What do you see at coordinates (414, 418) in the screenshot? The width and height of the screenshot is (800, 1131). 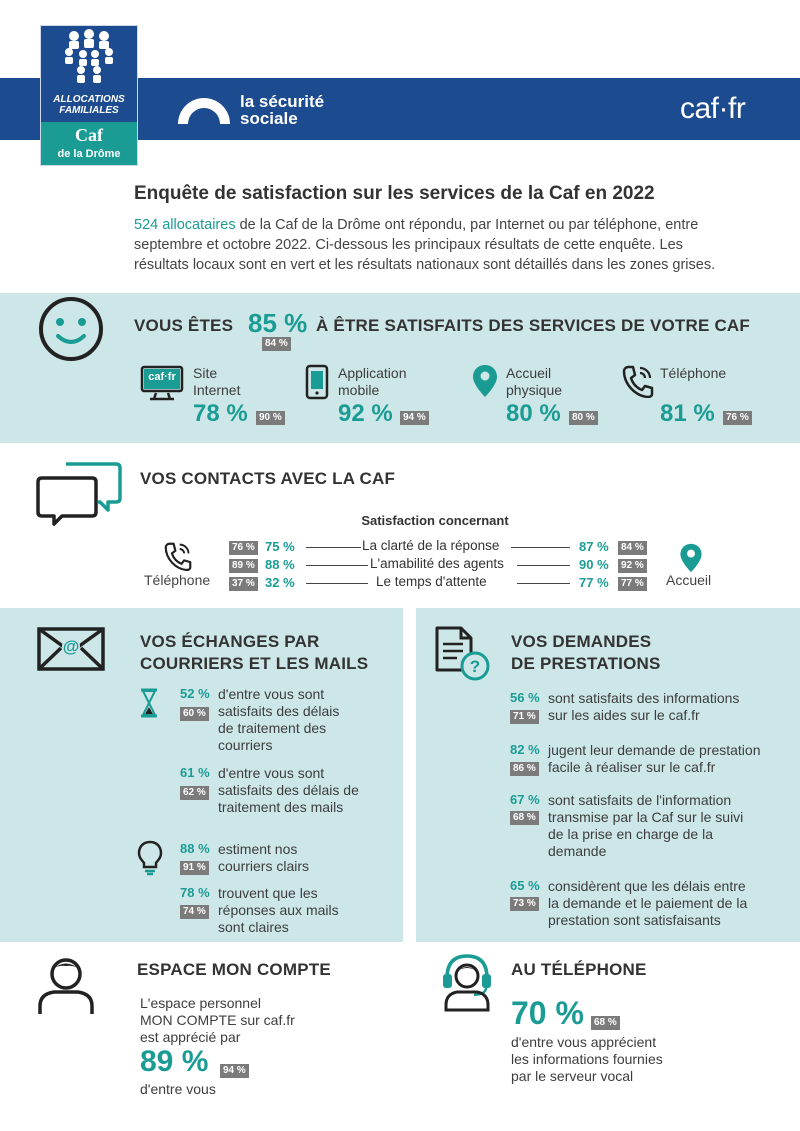 I see `channel-mobile-national: 94 %` at bounding box center [414, 418].